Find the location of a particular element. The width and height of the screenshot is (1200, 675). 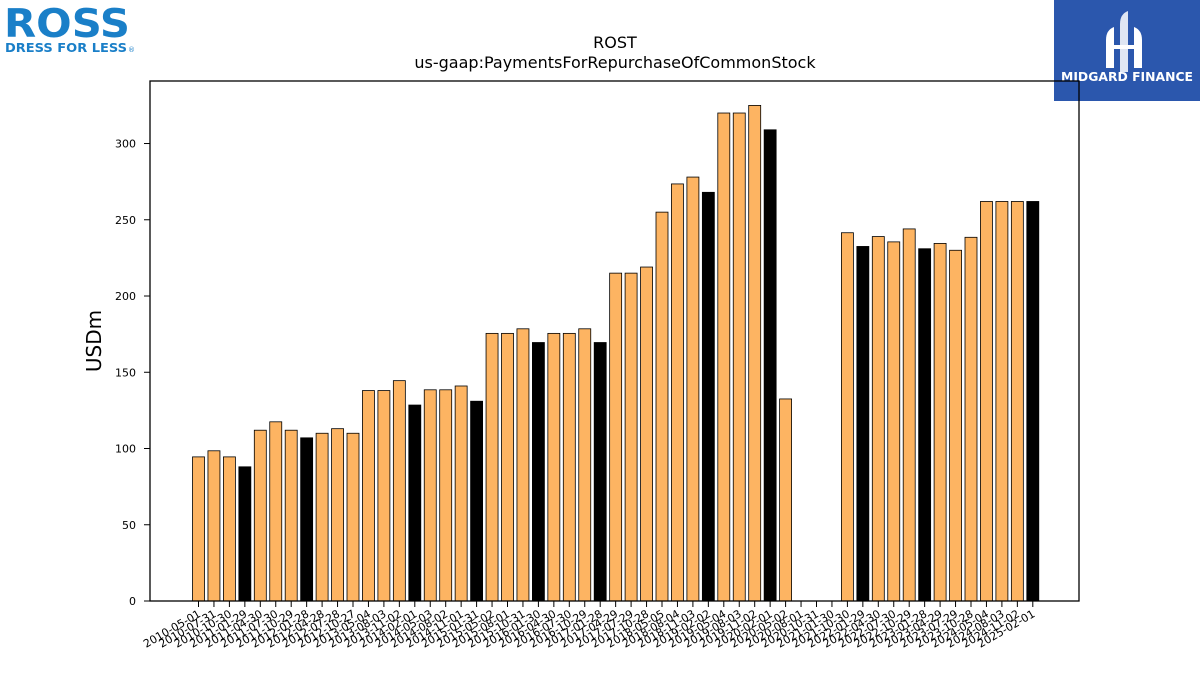

ross-wordmark: ROSS is located at coordinates (67, 25).